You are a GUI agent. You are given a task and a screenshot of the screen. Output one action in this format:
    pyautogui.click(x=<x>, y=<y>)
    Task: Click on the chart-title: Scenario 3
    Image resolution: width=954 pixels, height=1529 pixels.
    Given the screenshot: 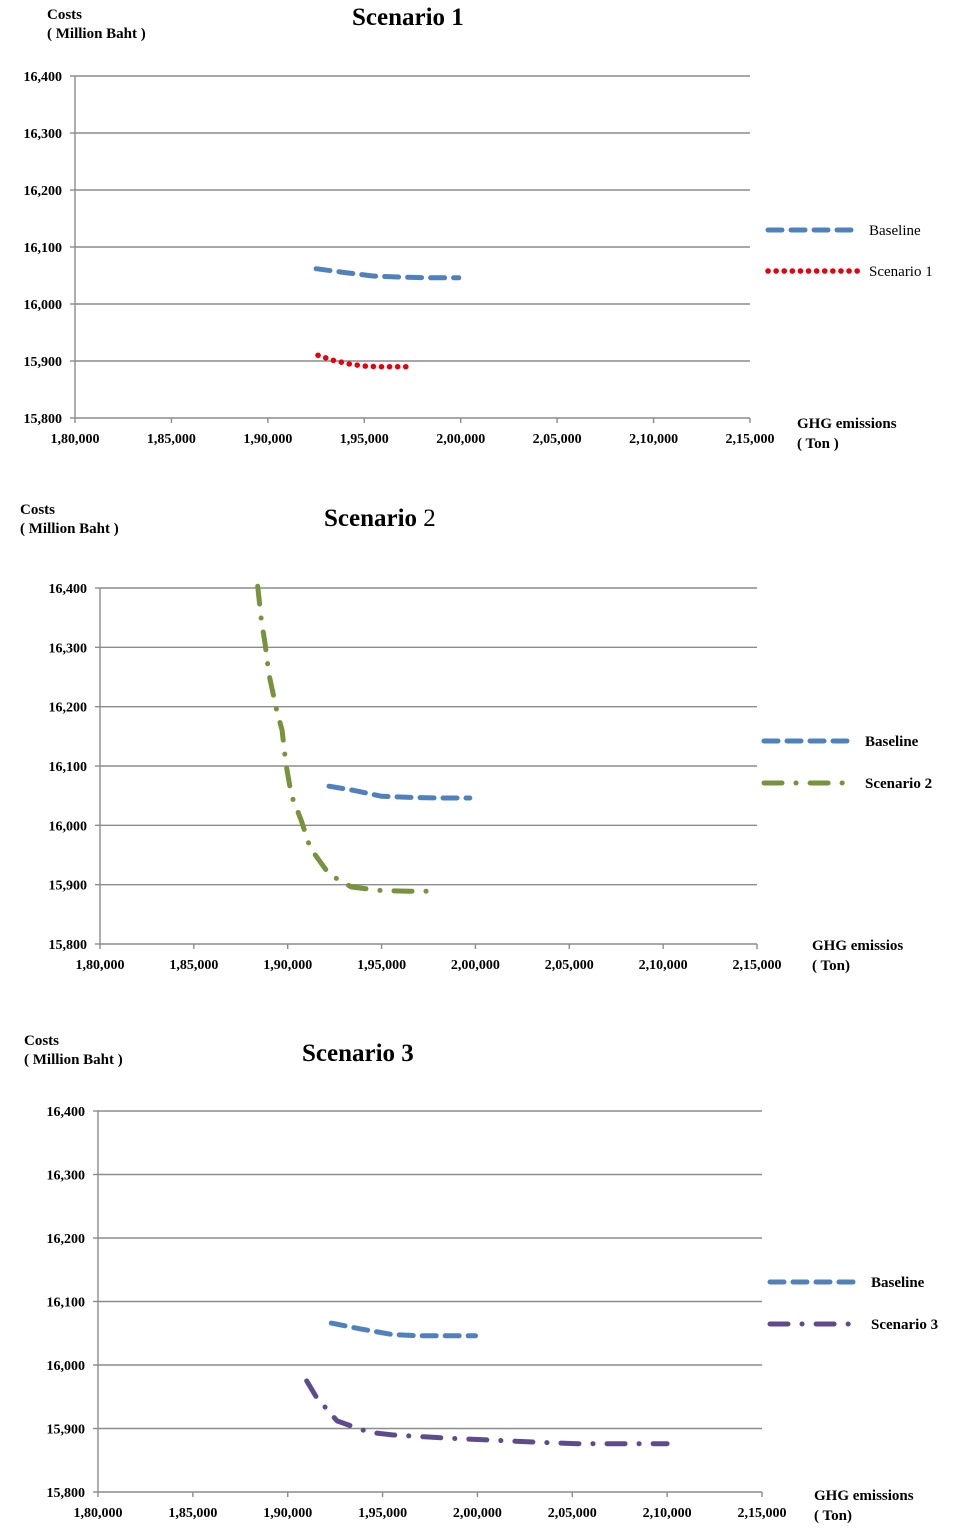 What is the action you would take?
    pyautogui.click(x=358, y=1053)
    